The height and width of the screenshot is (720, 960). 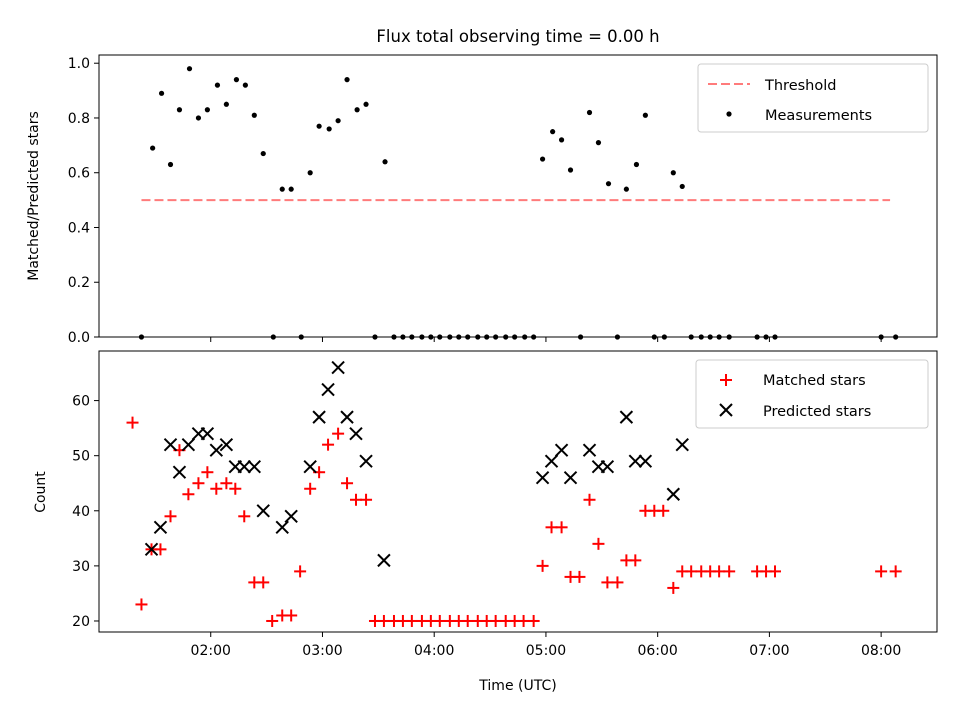 I want to click on x-tick-label: 03:00, so click(x=322, y=651).